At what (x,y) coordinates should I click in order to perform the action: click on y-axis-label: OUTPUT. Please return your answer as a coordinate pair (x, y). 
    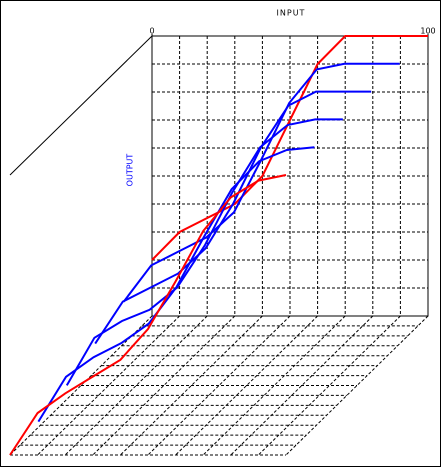
    Looking at the image, I should click on (130, 170).